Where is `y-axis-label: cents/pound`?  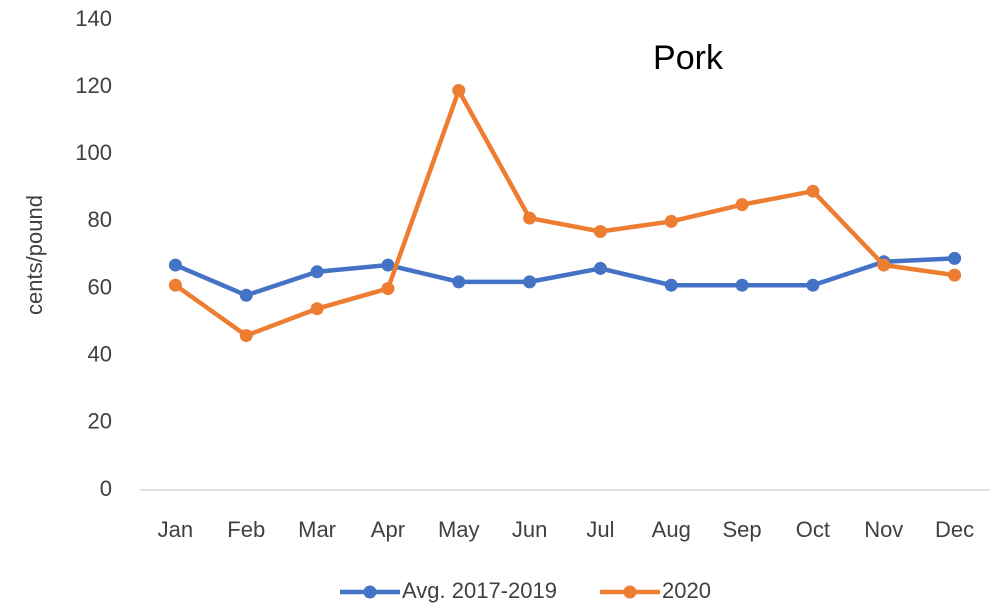
y-axis-label: cents/pound is located at coordinates (34, 255).